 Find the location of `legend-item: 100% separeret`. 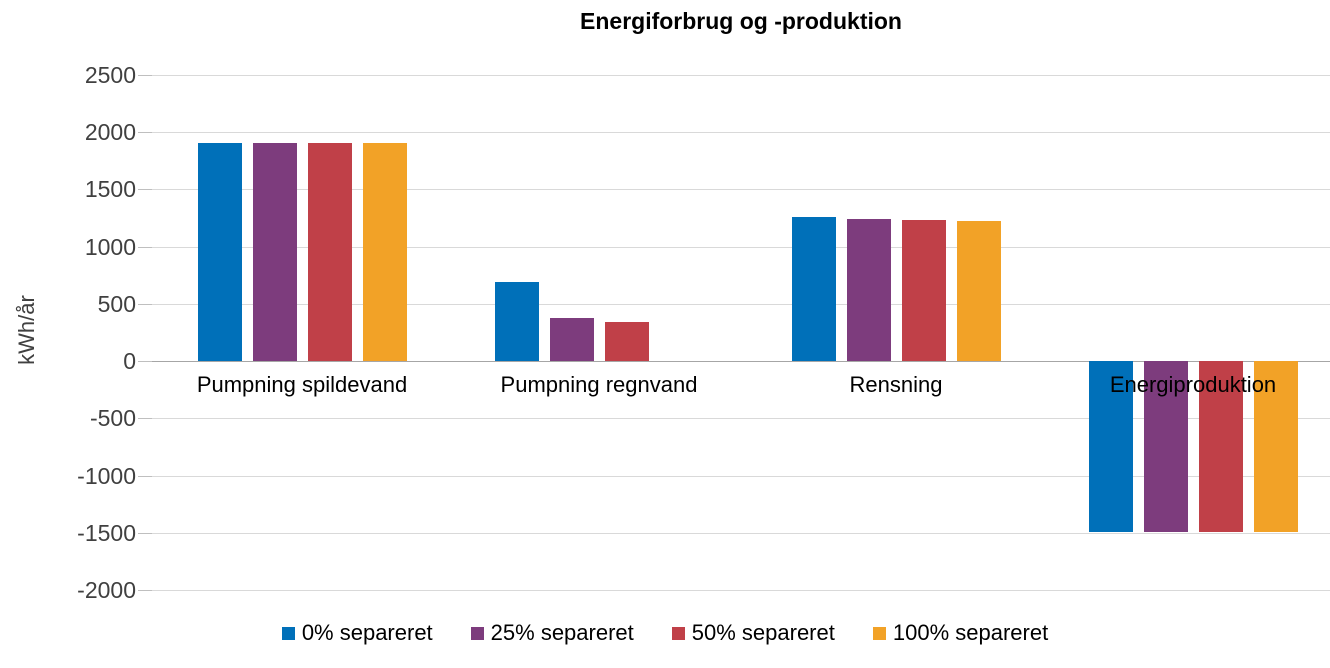

legend-item: 100% separeret is located at coordinates (960, 633).